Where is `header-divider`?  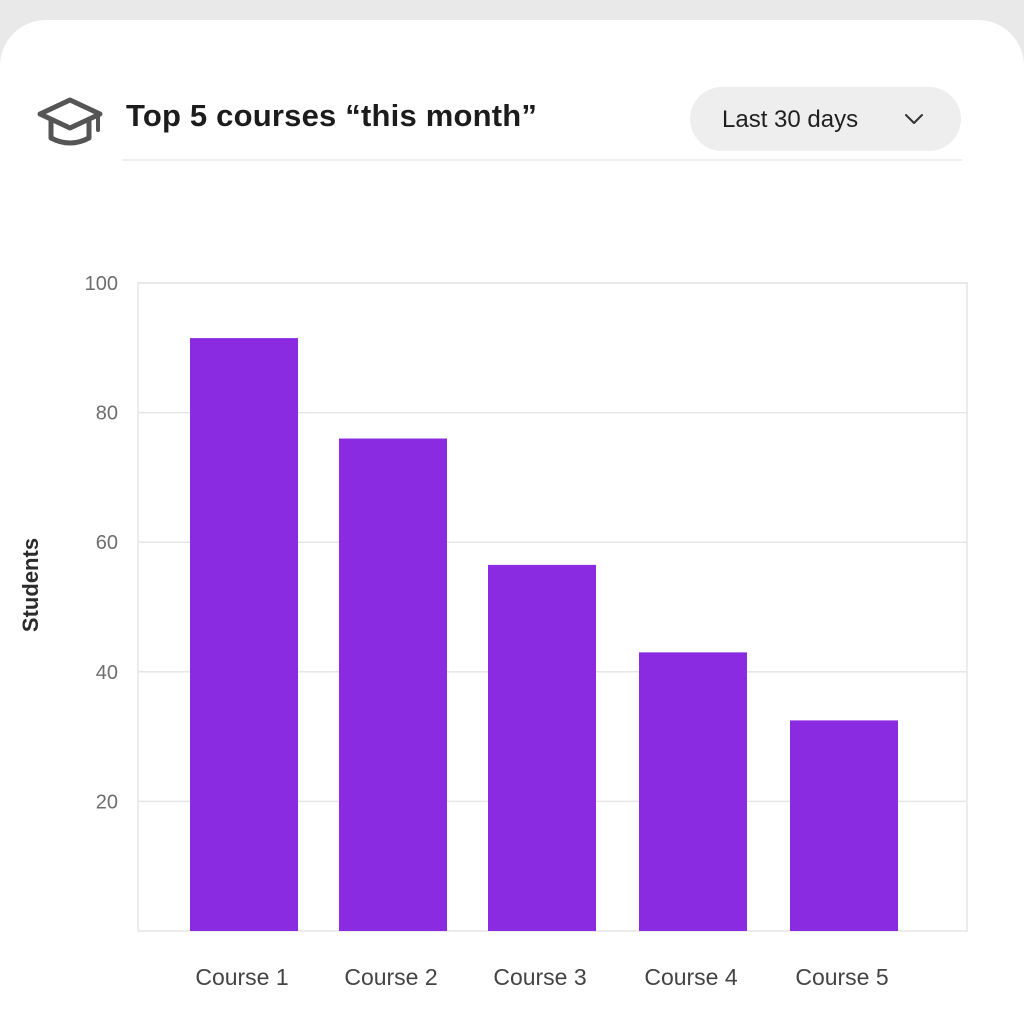
header-divider is located at coordinates (542, 160).